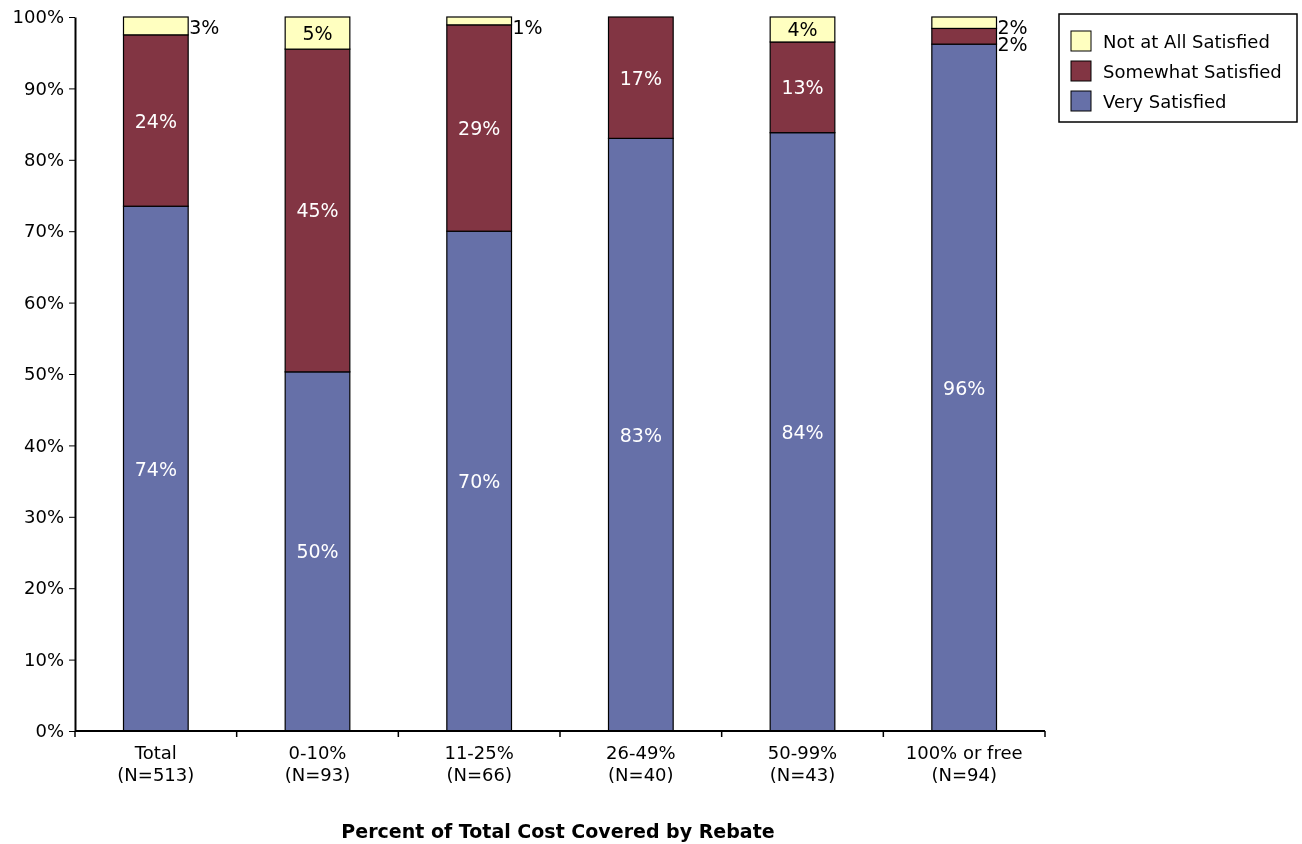  Describe the element at coordinates (38, 17) in the screenshot. I see `y-tick-label: 100%` at that location.